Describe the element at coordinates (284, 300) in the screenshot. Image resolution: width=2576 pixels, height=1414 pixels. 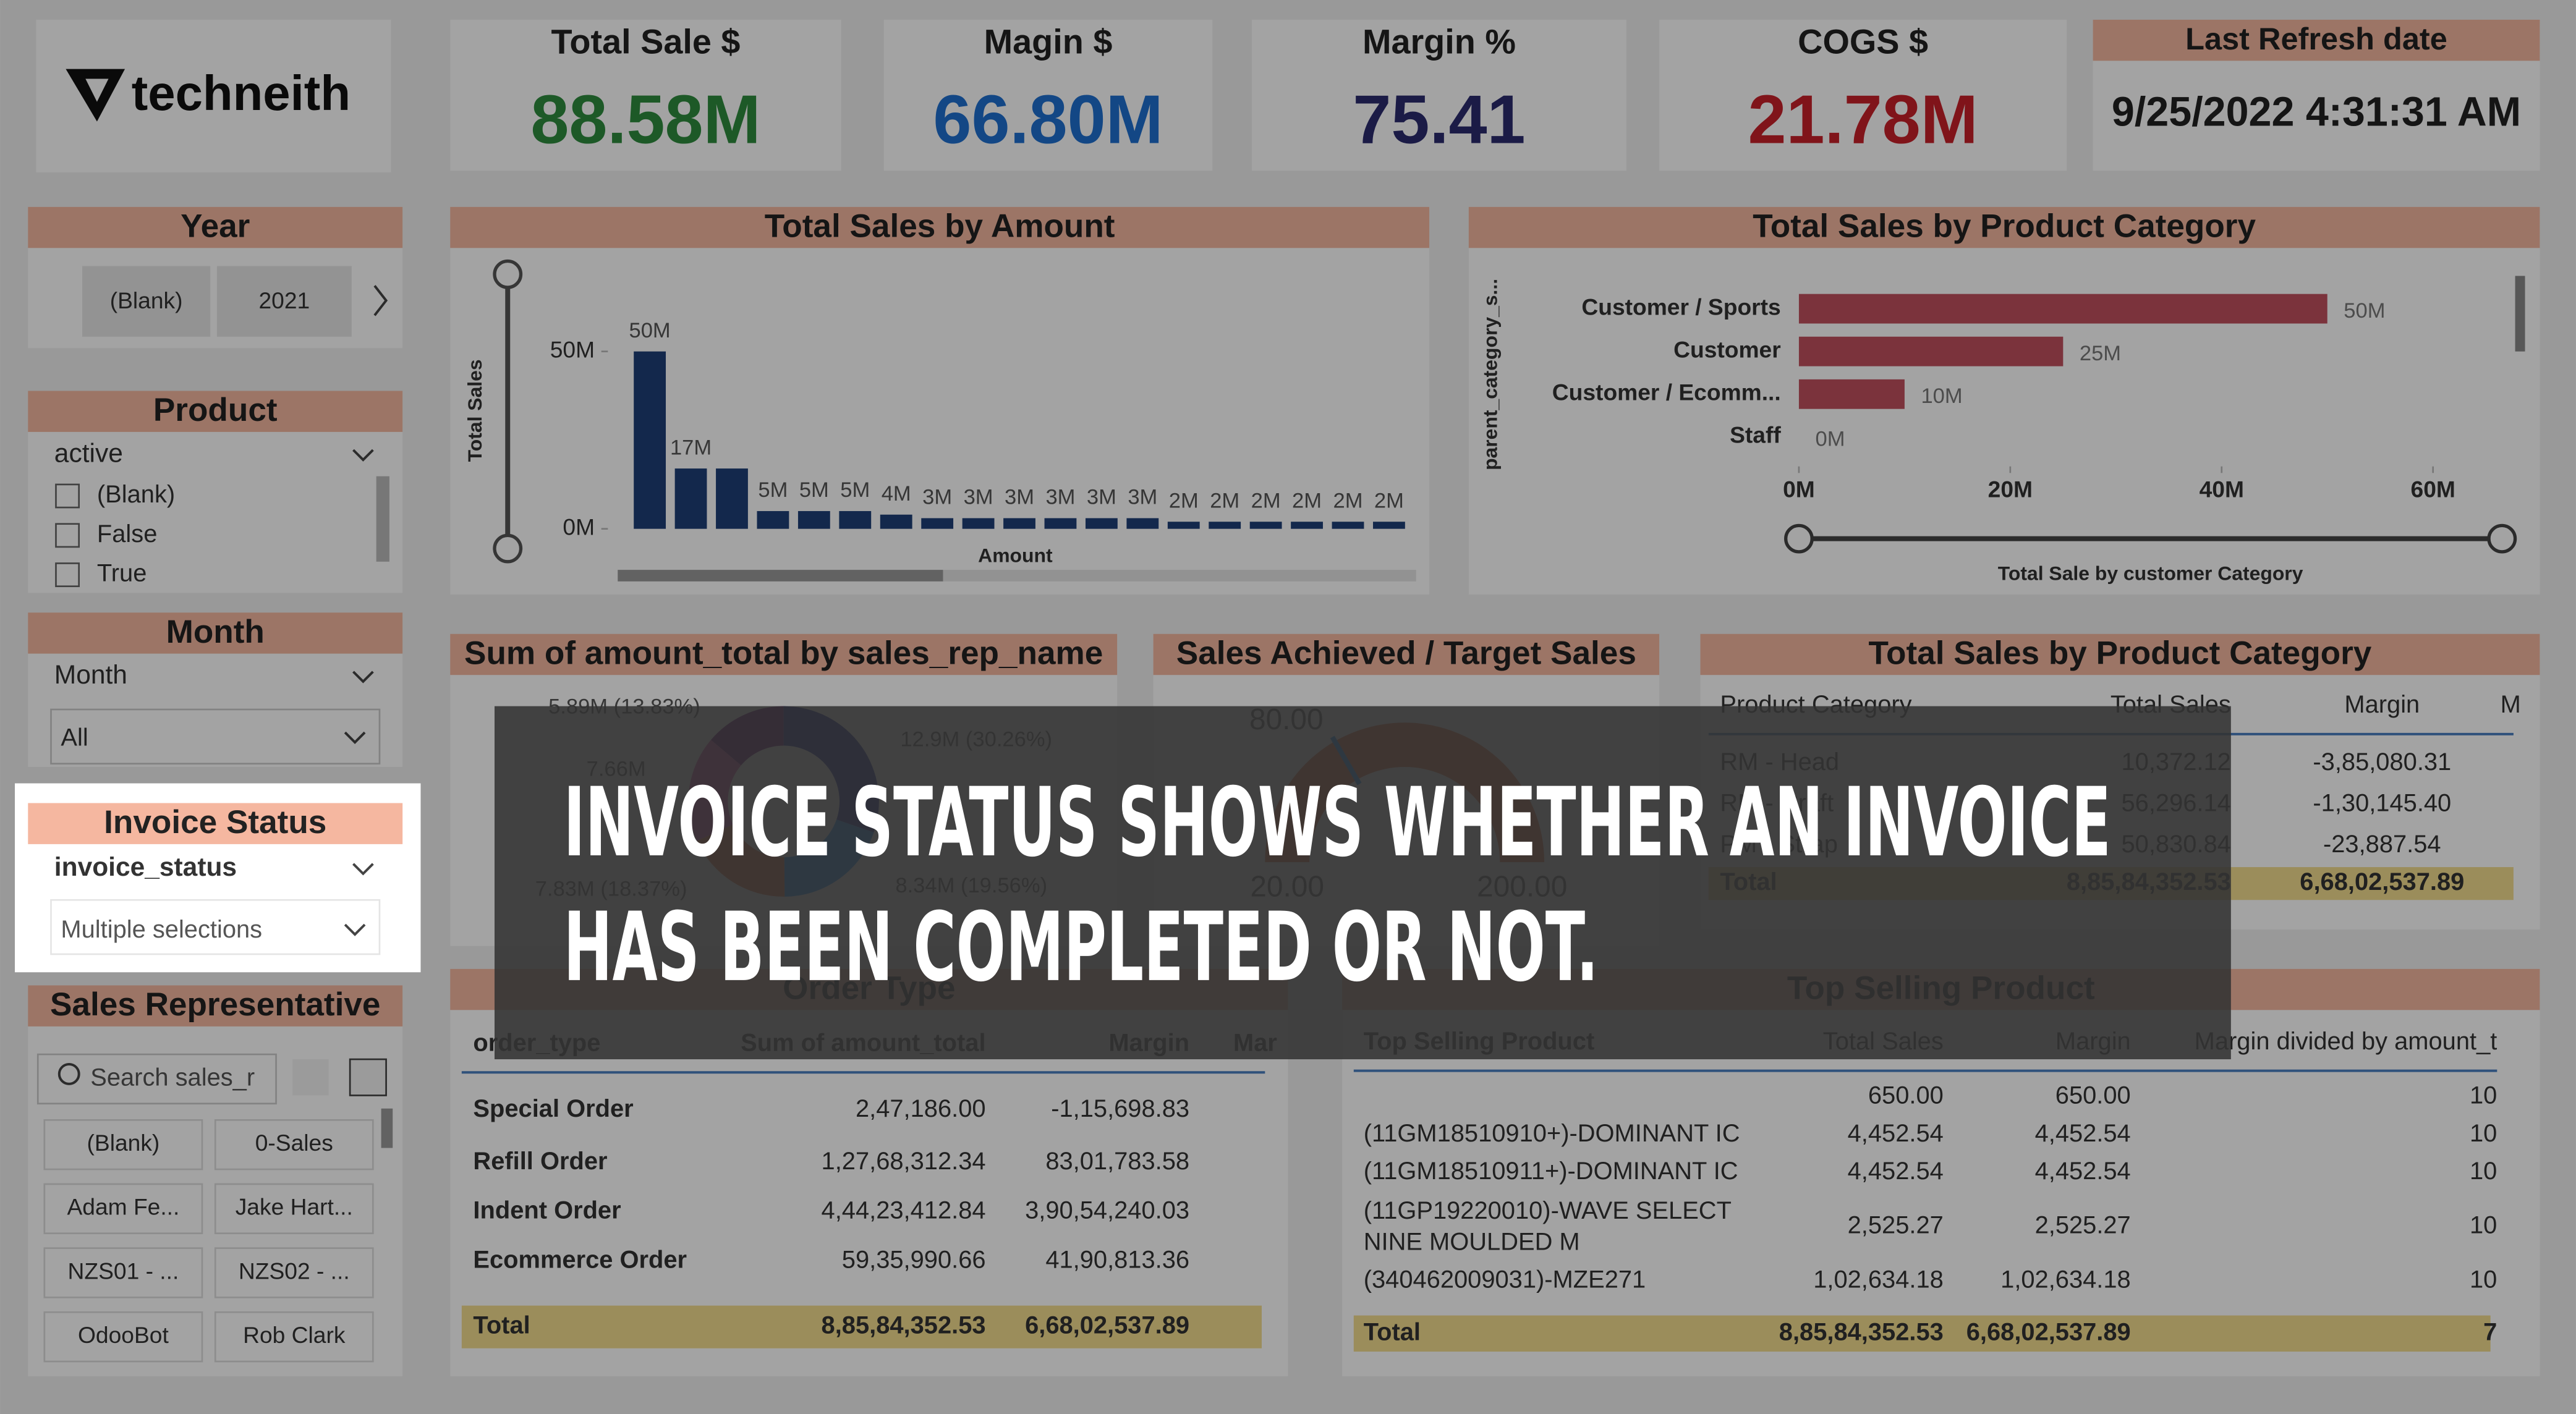
I see `slicer-option: 2021` at that location.